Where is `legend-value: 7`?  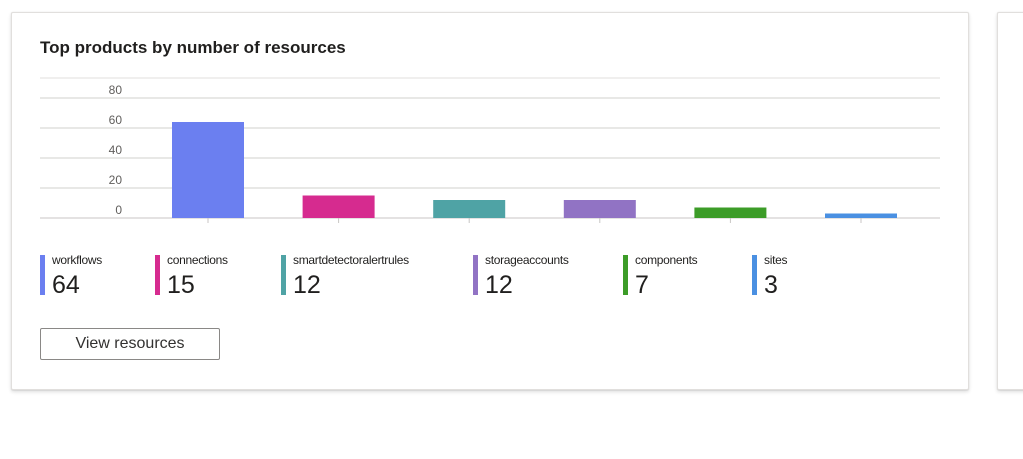
legend-value: 7 is located at coordinates (642, 285).